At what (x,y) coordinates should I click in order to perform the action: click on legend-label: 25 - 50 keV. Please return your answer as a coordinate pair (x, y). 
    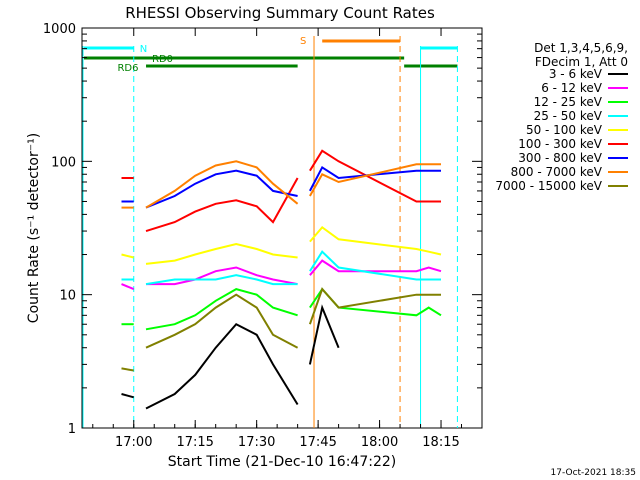
    Looking at the image, I should click on (568, 116).